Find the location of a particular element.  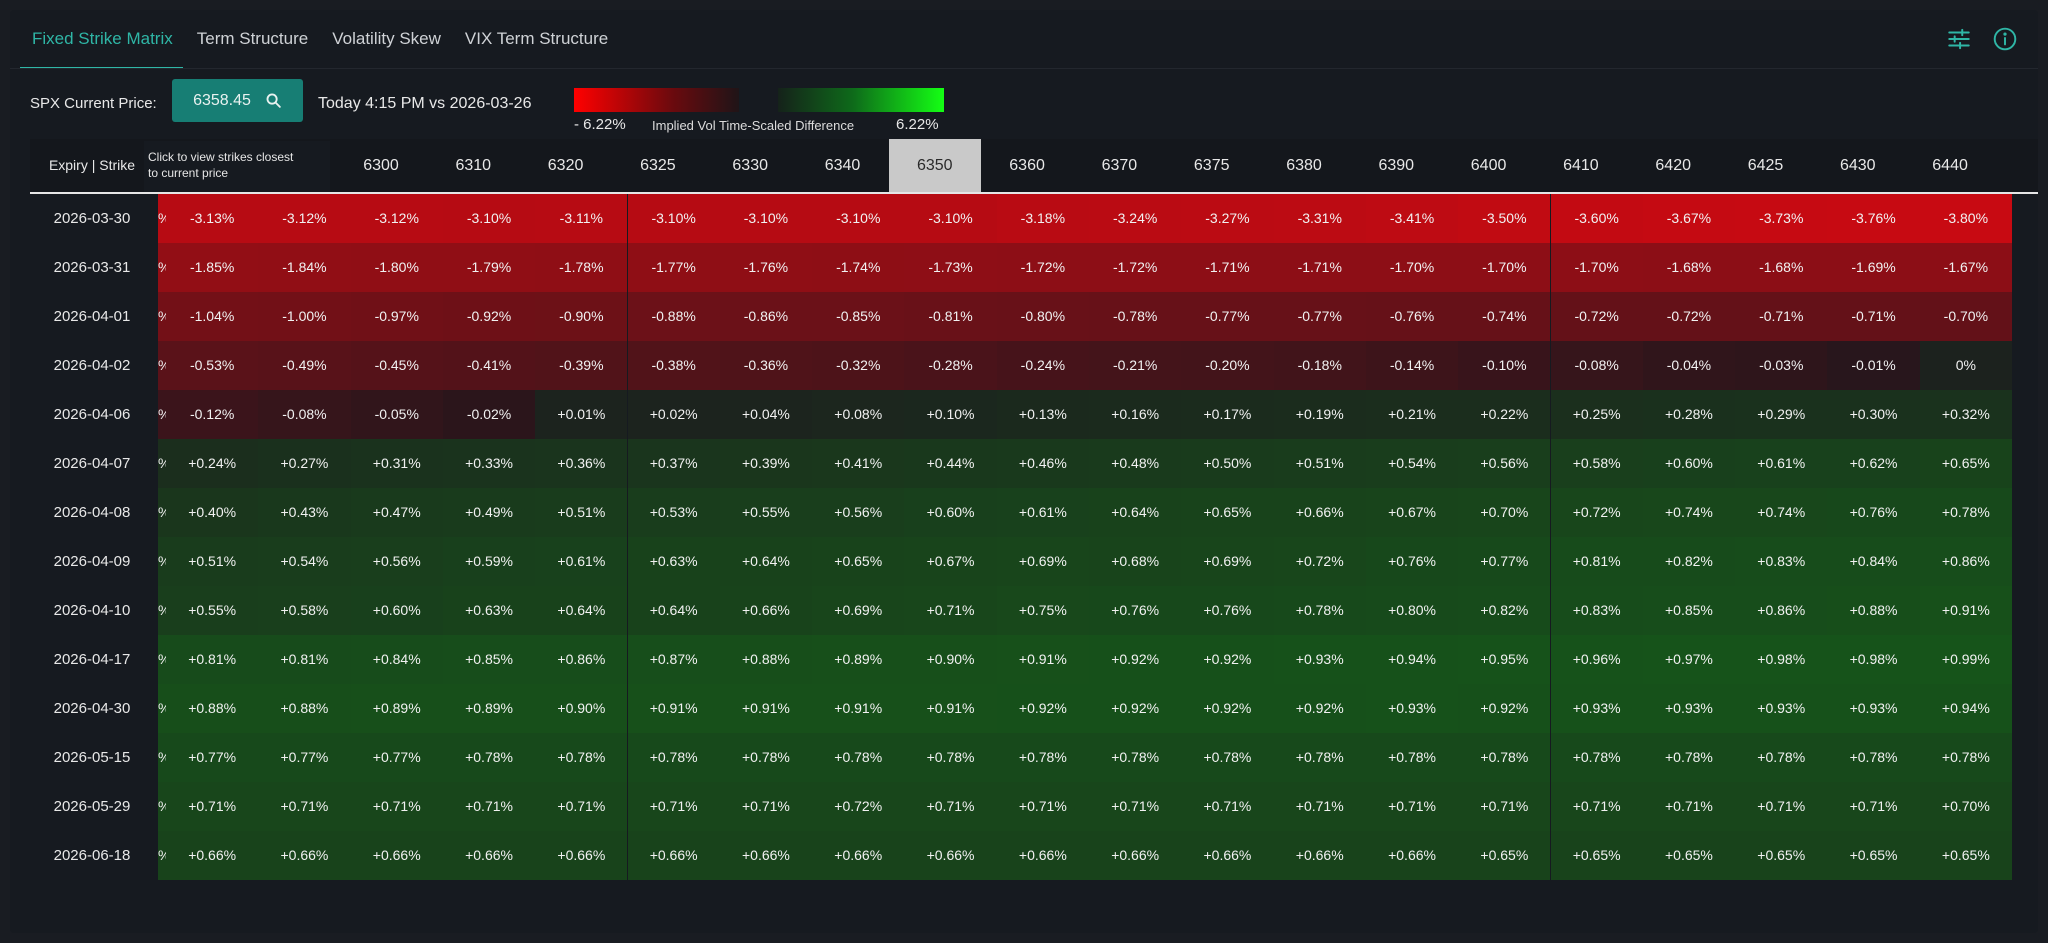

matrix-cell: +0.54% is located at coordinates (1412, 463).